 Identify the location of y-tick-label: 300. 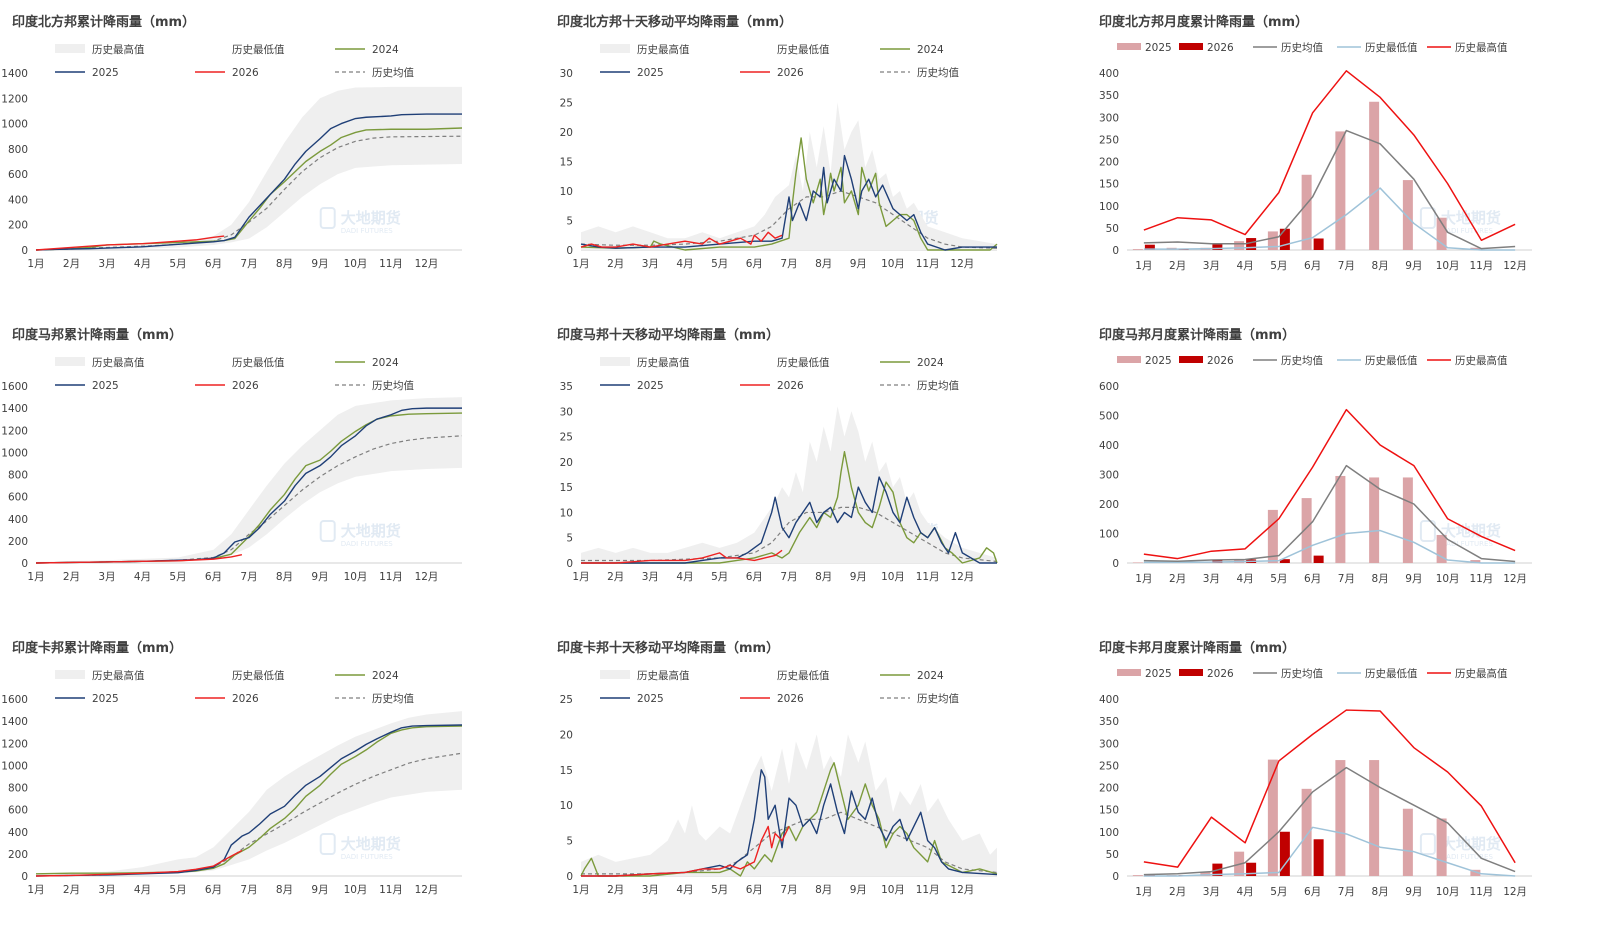
(1109, 118).